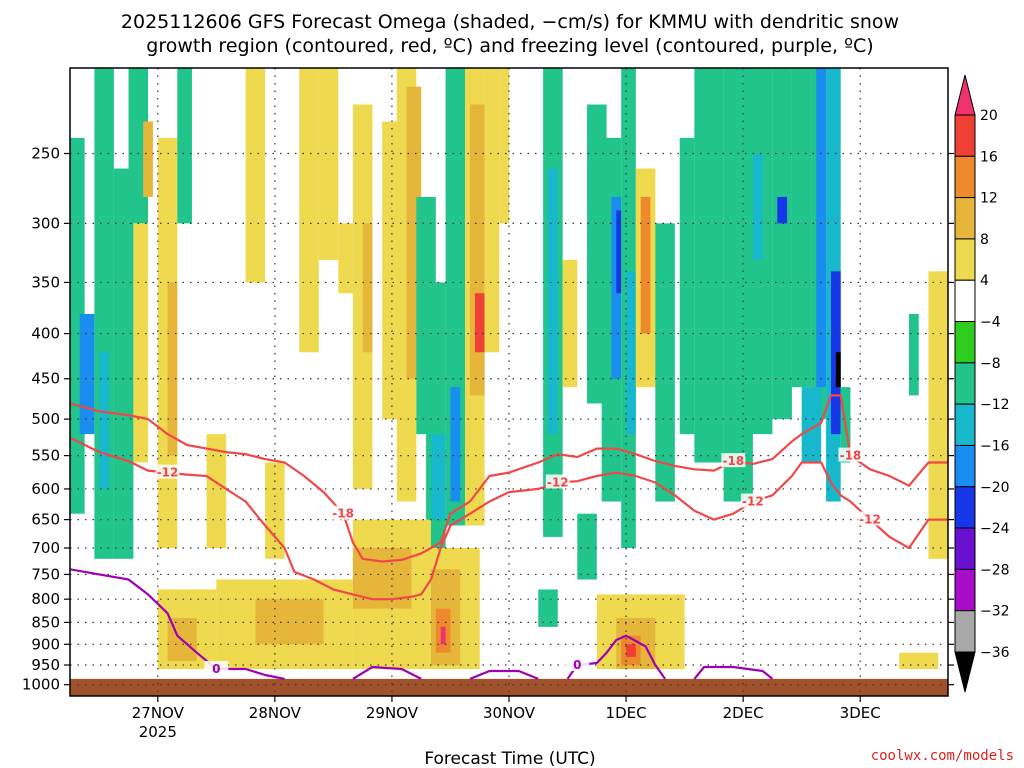 The height and width of the screenshot is (768, 1024). I want to click on y-tick-label-650: 650, so click(45, 520).